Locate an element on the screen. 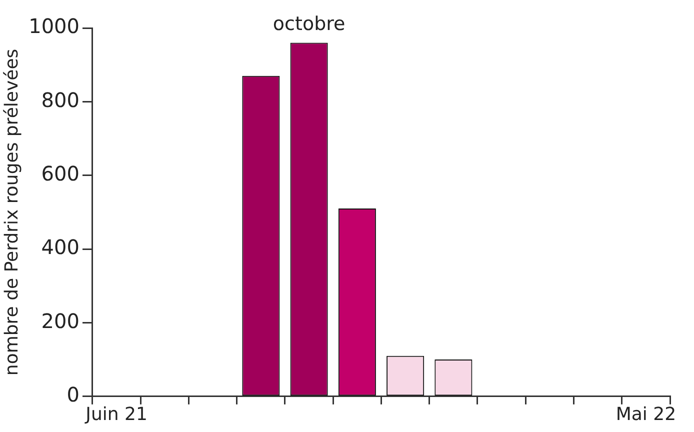  y-axis-title: nombre de Perdrix rouges prélevées is located at coordinates (11, 212).